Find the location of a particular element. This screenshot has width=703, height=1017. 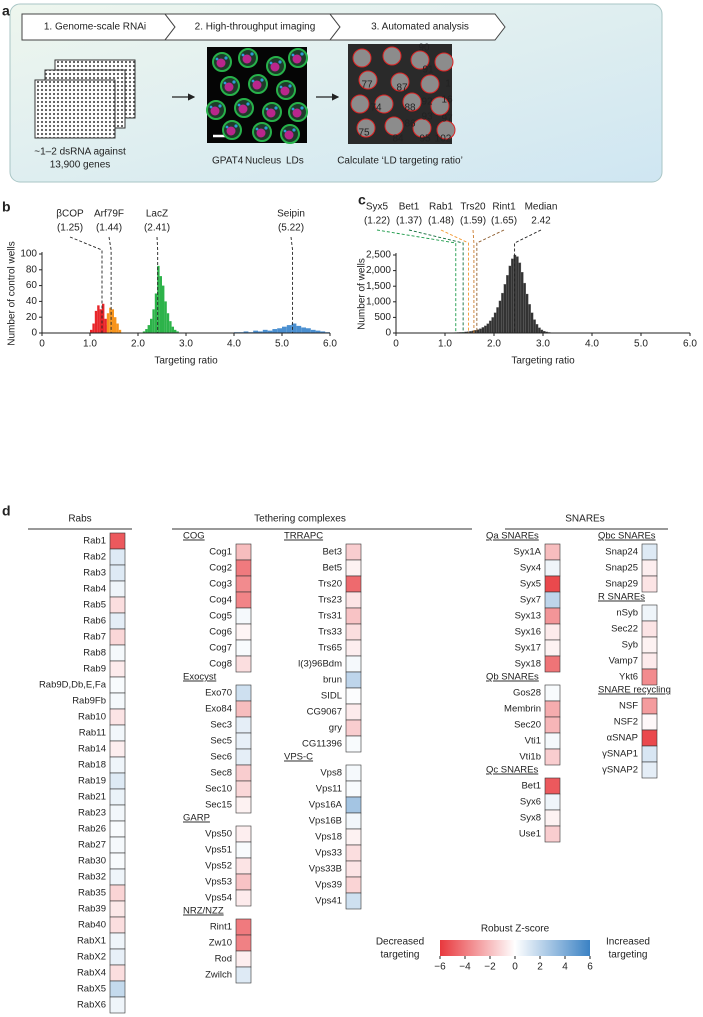

gene-label: Rab9 is located at coordinates (94, 669).